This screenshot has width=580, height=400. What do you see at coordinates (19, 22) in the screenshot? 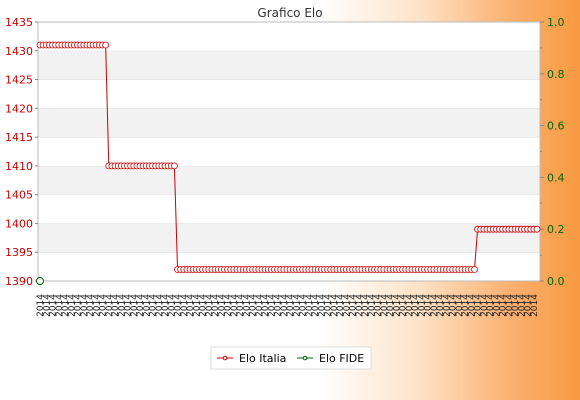
I see `left-y-tick-label: 1435` at bounding box center [19, 22].